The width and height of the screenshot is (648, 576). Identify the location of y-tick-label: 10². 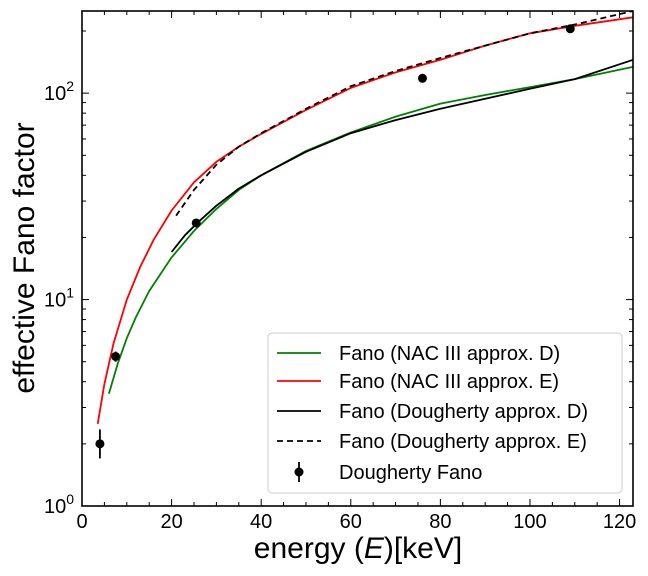
(59, 91).